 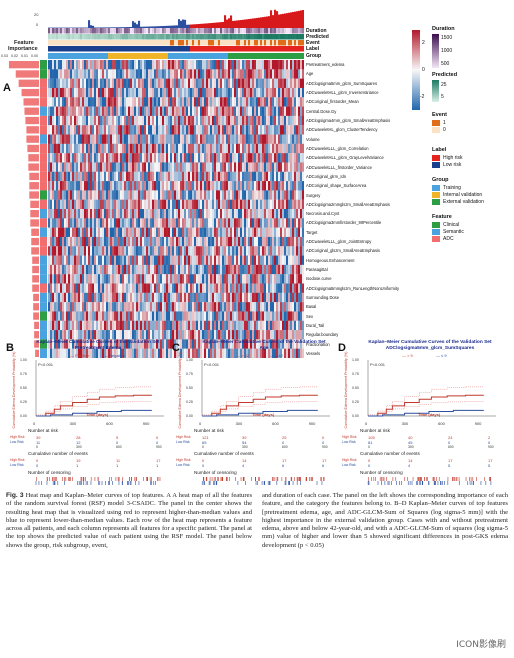 I want to click on event-cell, so click(x=141, y=43).